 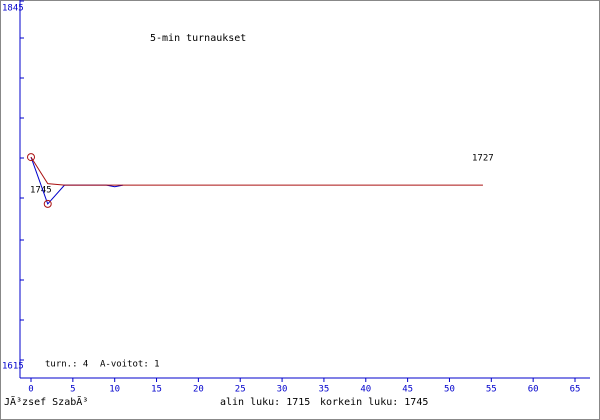 I want to click on x-tick-label: 10, so click(x=114, y=390).